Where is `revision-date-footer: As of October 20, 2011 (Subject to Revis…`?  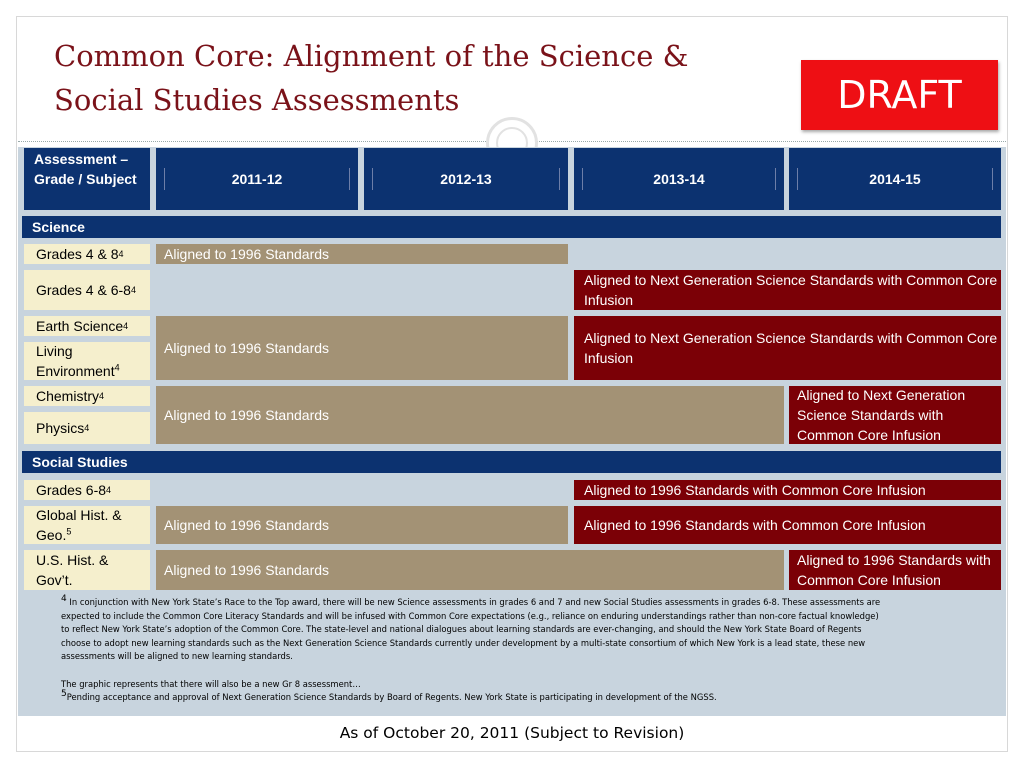 revision-date-footer: As of October 20, 2011 (Subject to Revis… is located at coordinates (512, 733).